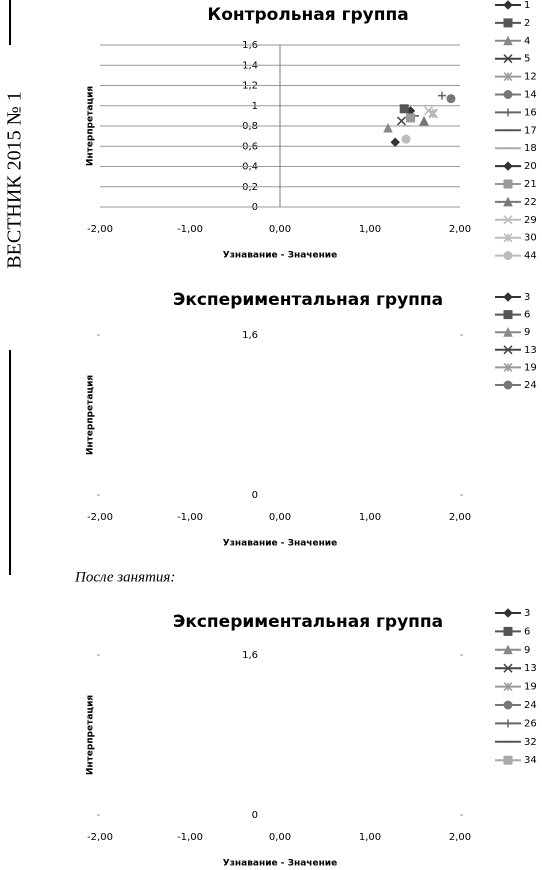  I want to click on legend-label: 26, so click(530, 723).